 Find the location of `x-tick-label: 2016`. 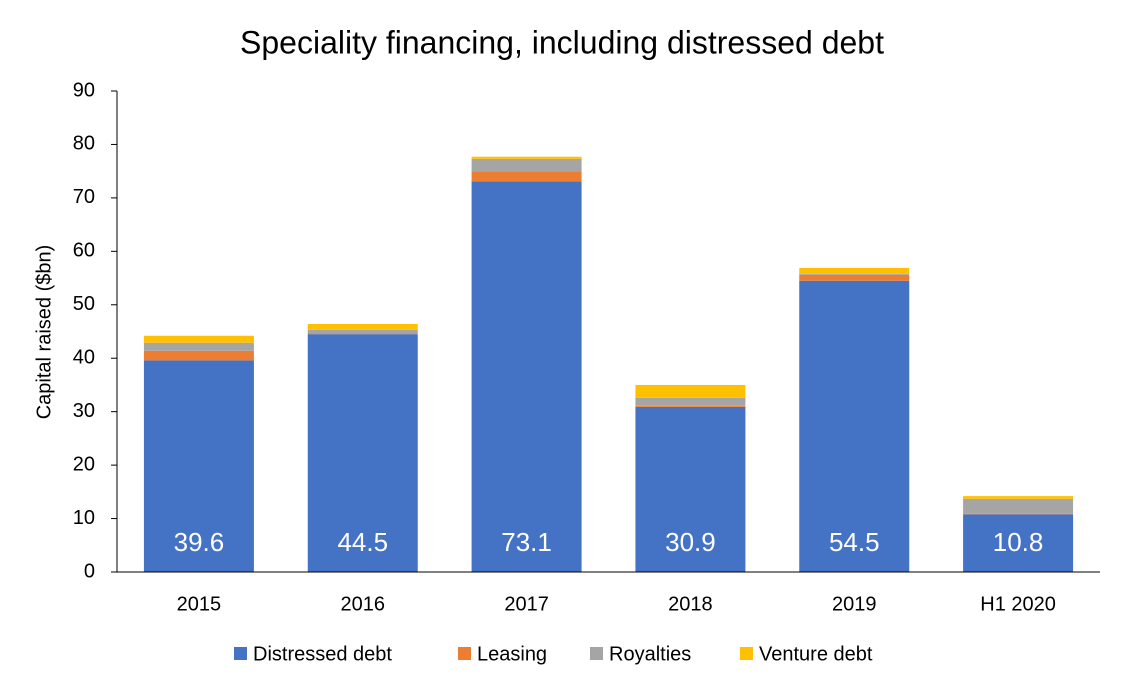

x-tick-label: 2016 is located at coordinates (363, 604).